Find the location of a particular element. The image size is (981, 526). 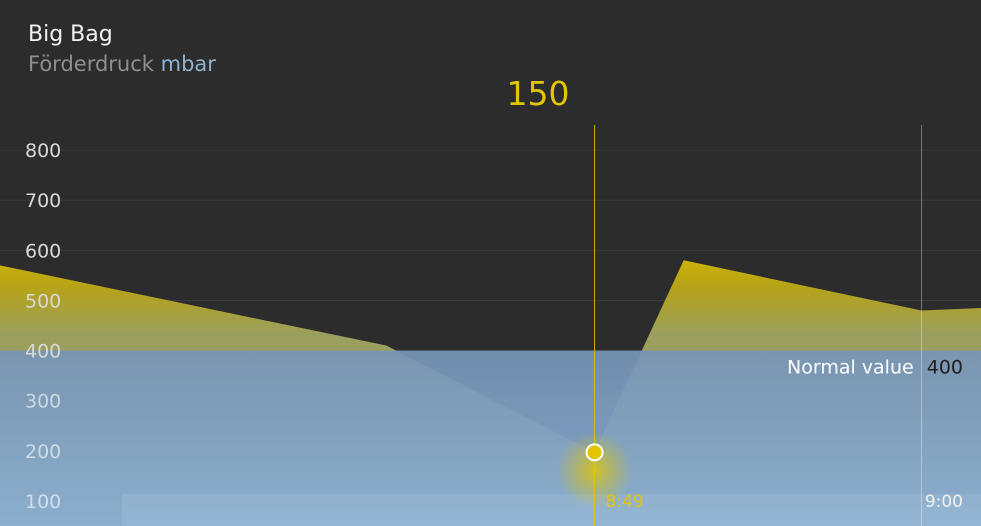

normal-value-text: Normal value is located at coordinates (850, 368).